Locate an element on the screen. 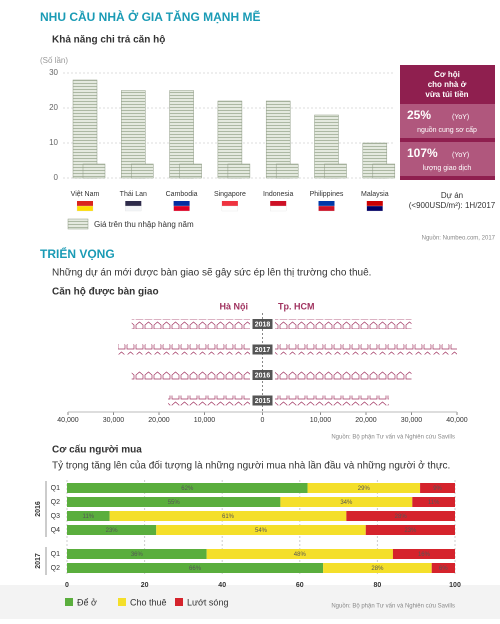  y-tick-label: 0 is located at coordinates (56, 177).